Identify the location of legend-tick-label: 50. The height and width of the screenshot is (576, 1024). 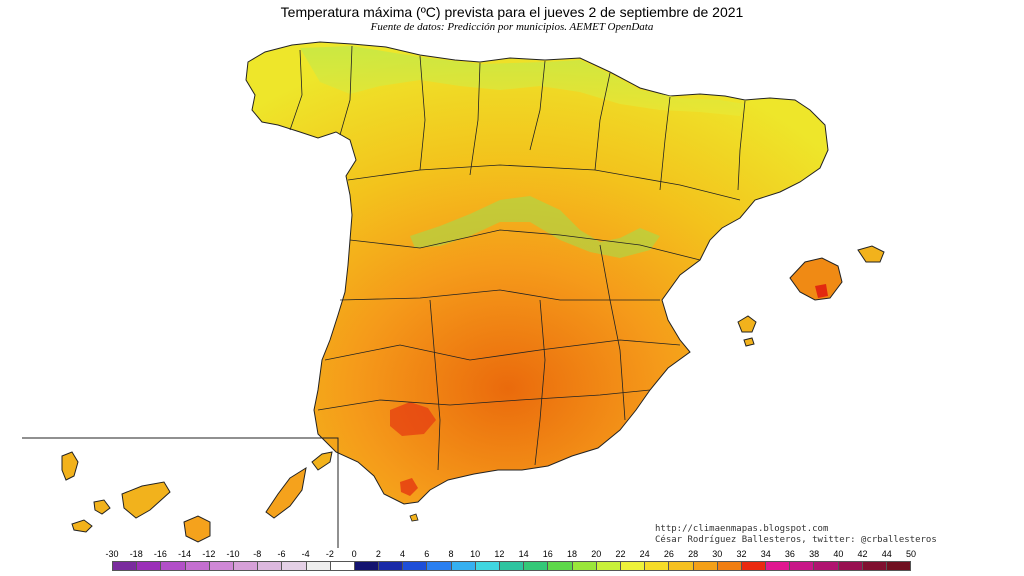
(910, 554).